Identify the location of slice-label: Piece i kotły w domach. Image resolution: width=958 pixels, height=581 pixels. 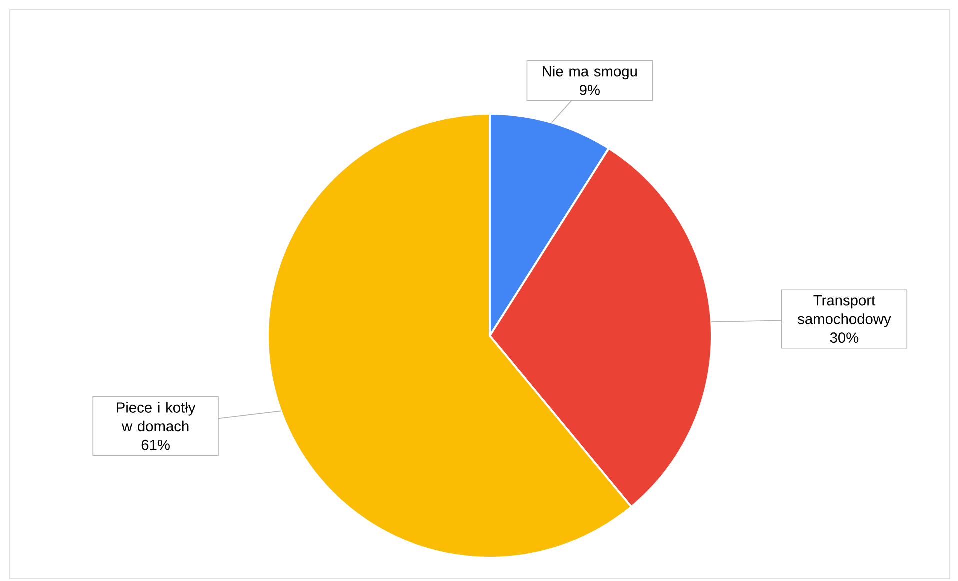
(156, 417).